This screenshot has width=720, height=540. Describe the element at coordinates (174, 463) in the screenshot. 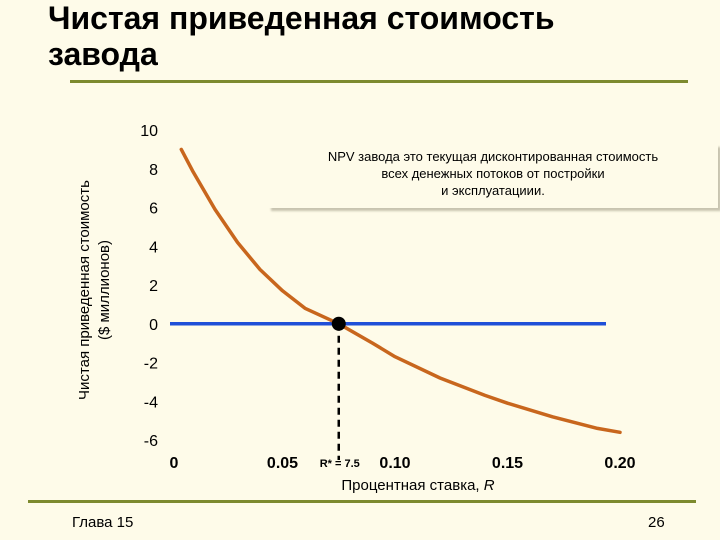

I see `x-tick-label-0: 0` at that location.